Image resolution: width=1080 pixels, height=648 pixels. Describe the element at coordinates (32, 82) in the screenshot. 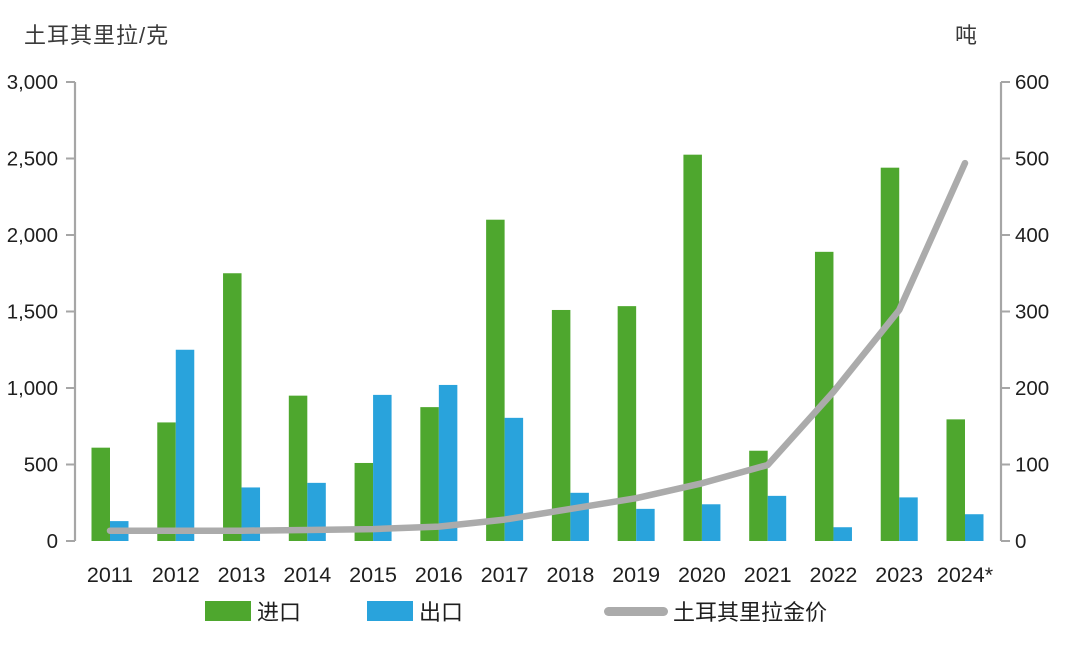

I see `left-axis-tick-label: 3,000` at that location.